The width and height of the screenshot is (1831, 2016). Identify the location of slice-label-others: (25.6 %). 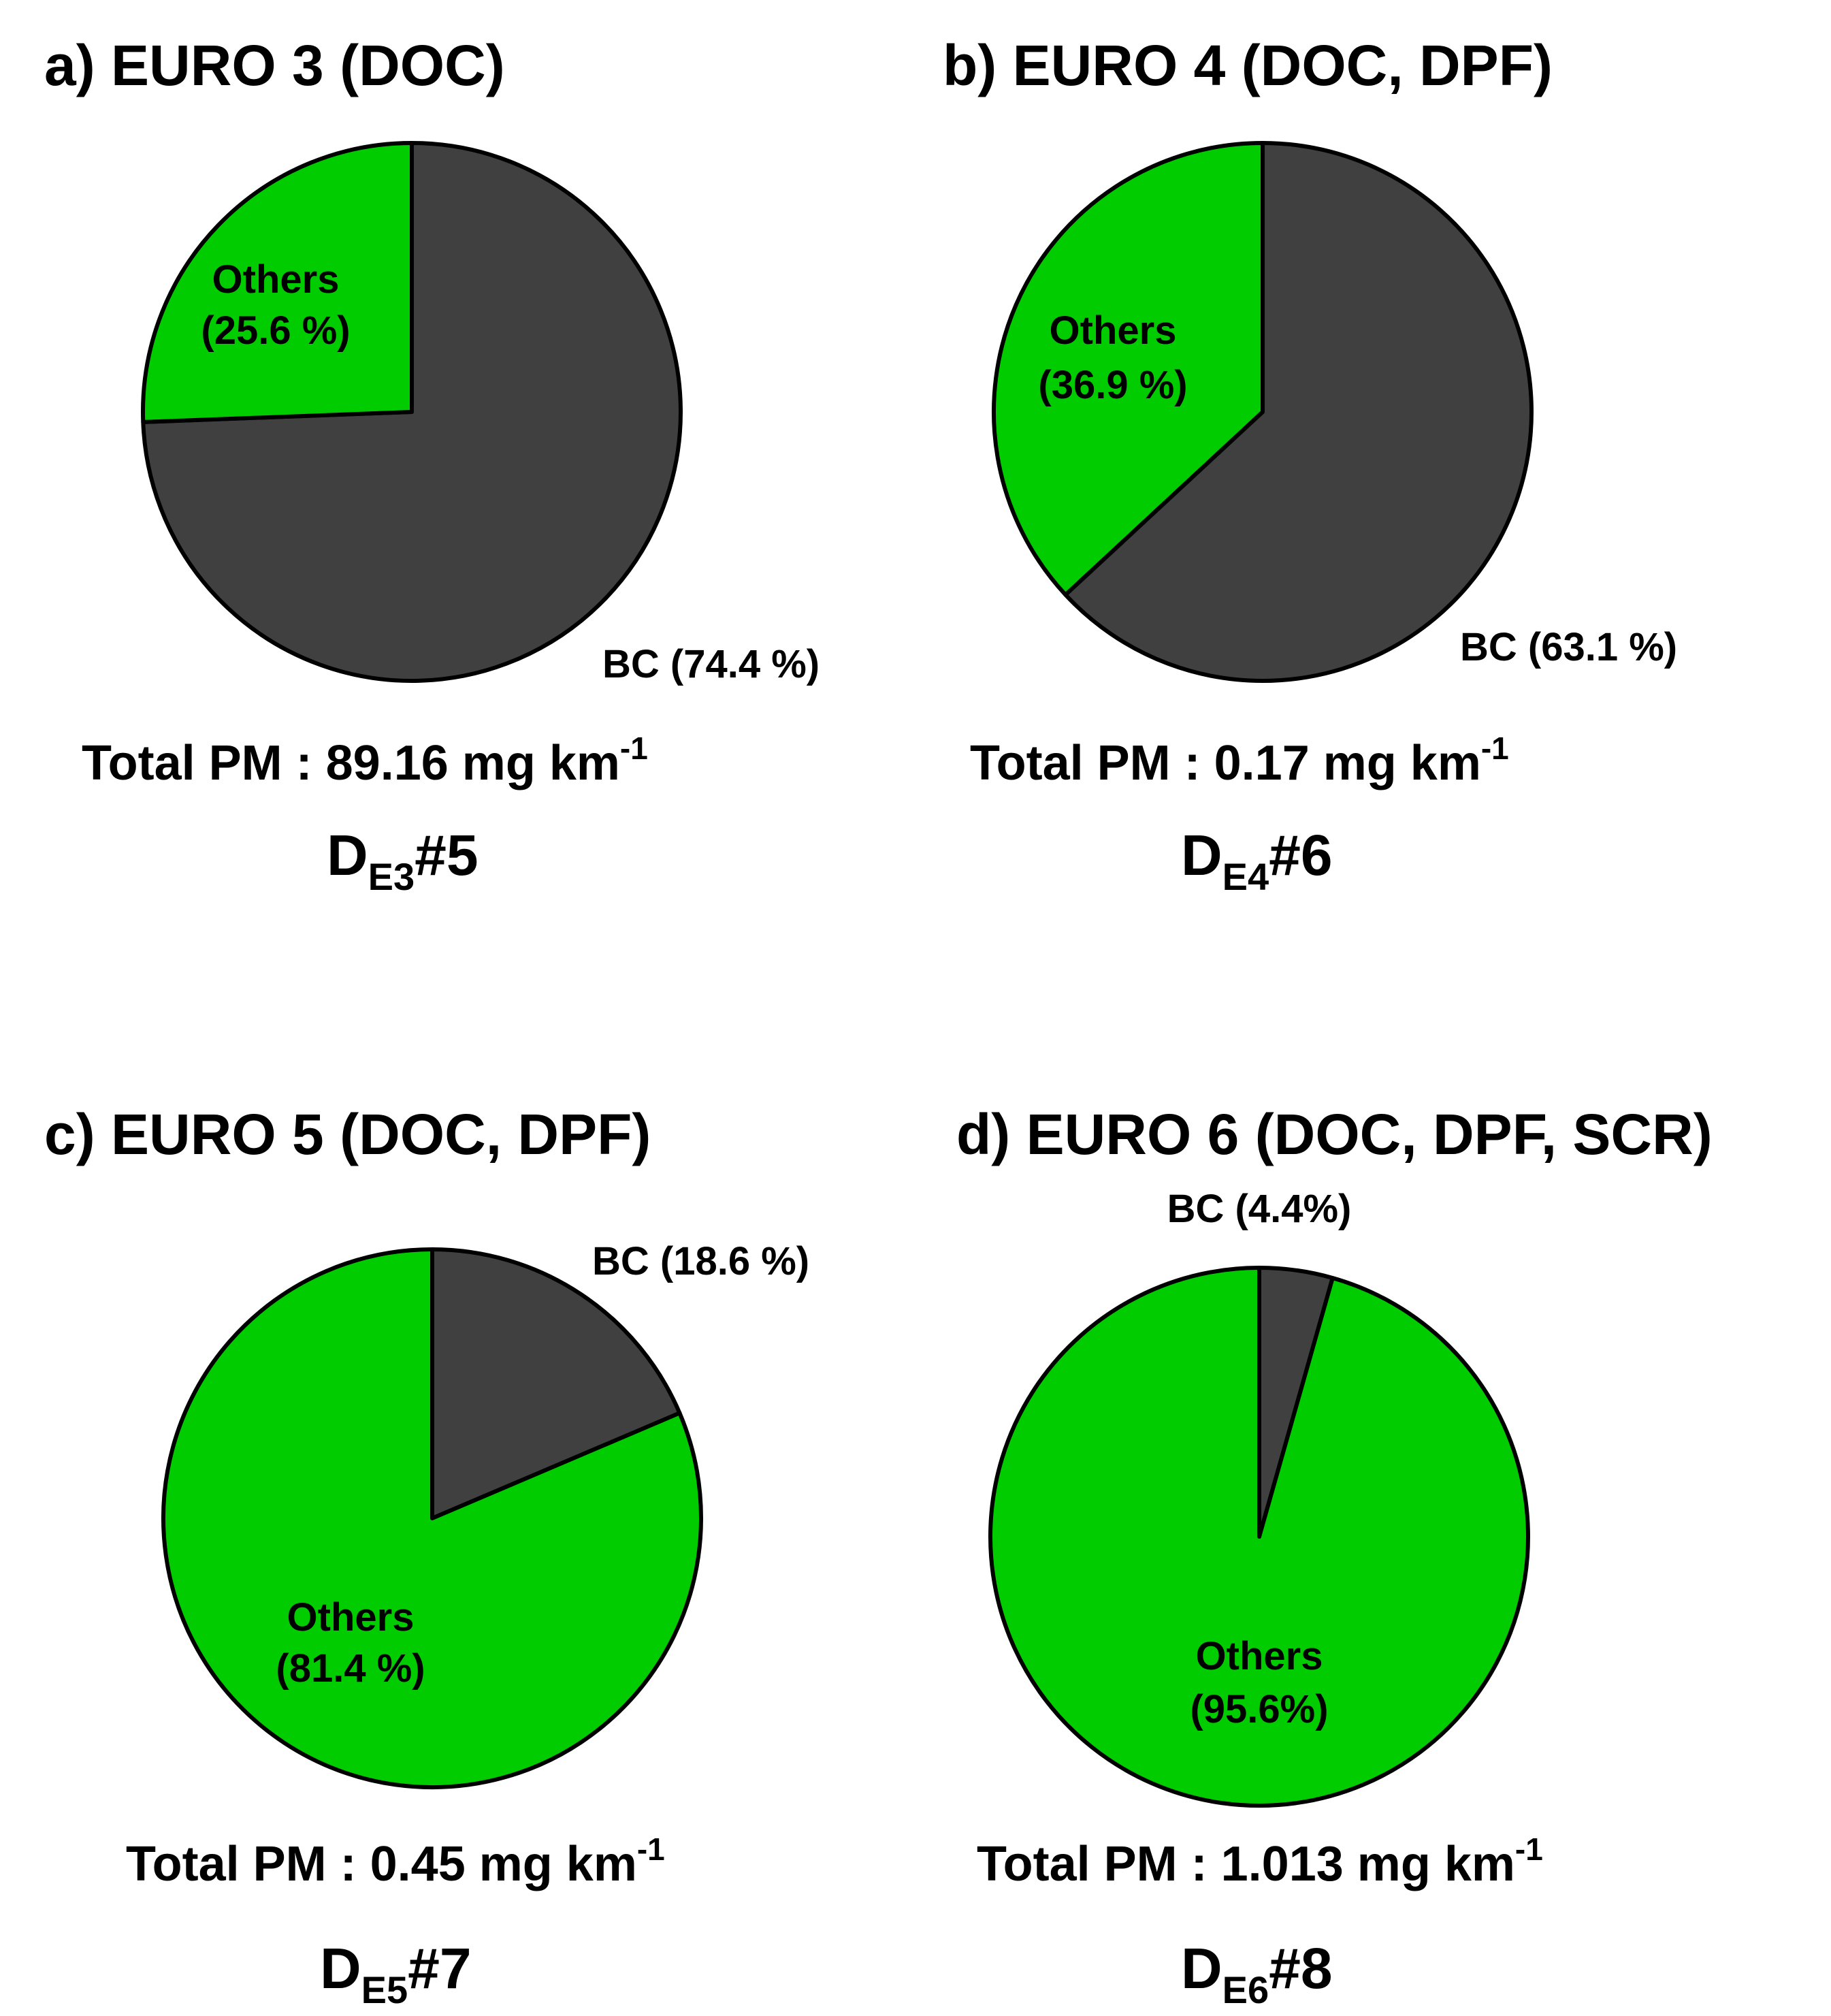
(275, 330).